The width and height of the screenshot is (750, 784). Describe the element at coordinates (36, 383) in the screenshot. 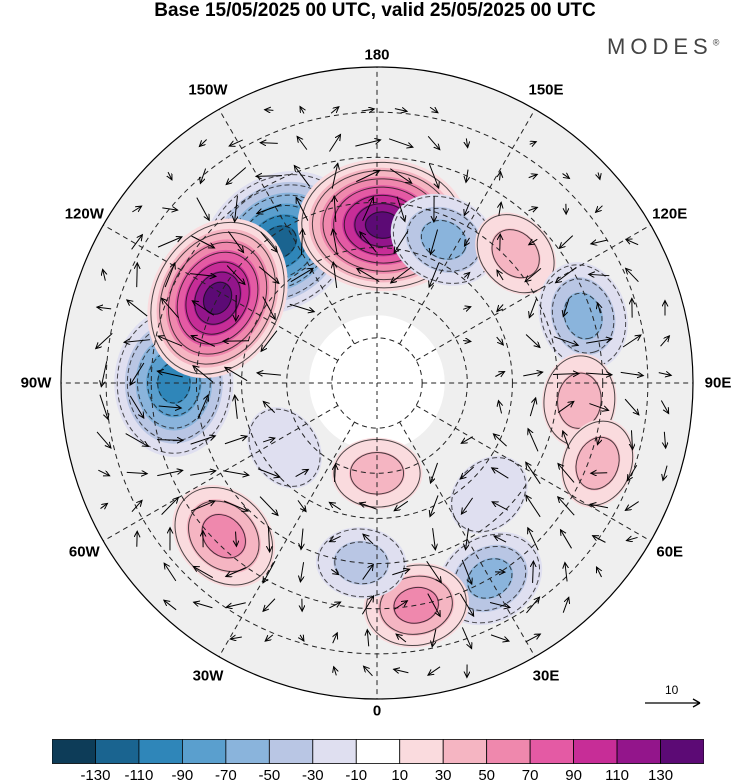

I see `longitude-label: 90W` at that location.